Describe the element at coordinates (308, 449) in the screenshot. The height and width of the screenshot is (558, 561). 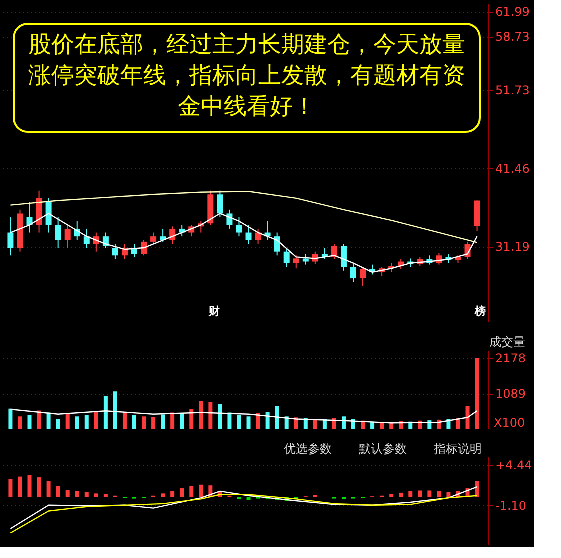
I see `text: 优选参数` at that location.